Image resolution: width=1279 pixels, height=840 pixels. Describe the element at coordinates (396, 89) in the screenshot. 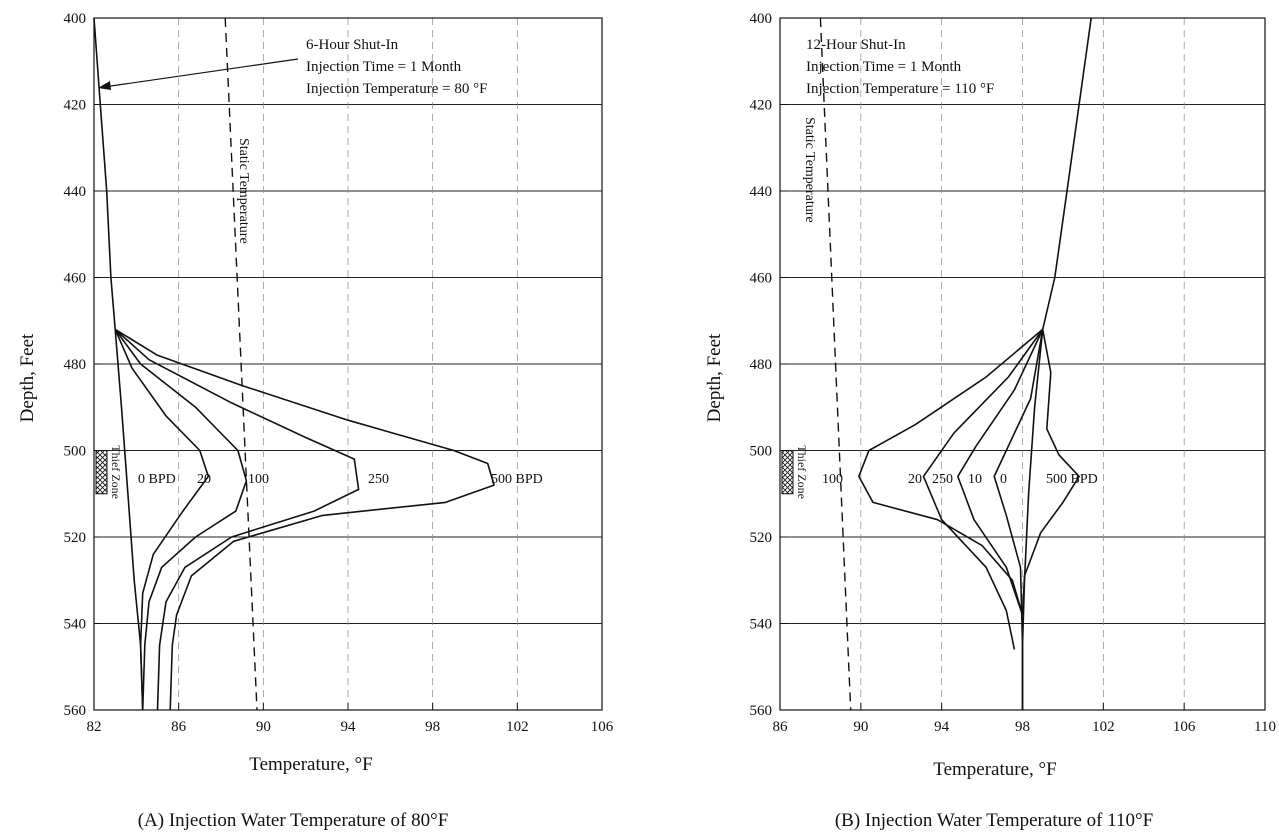

I see `annotation-line-3: Injection Temperature = 80 °F` at that location.